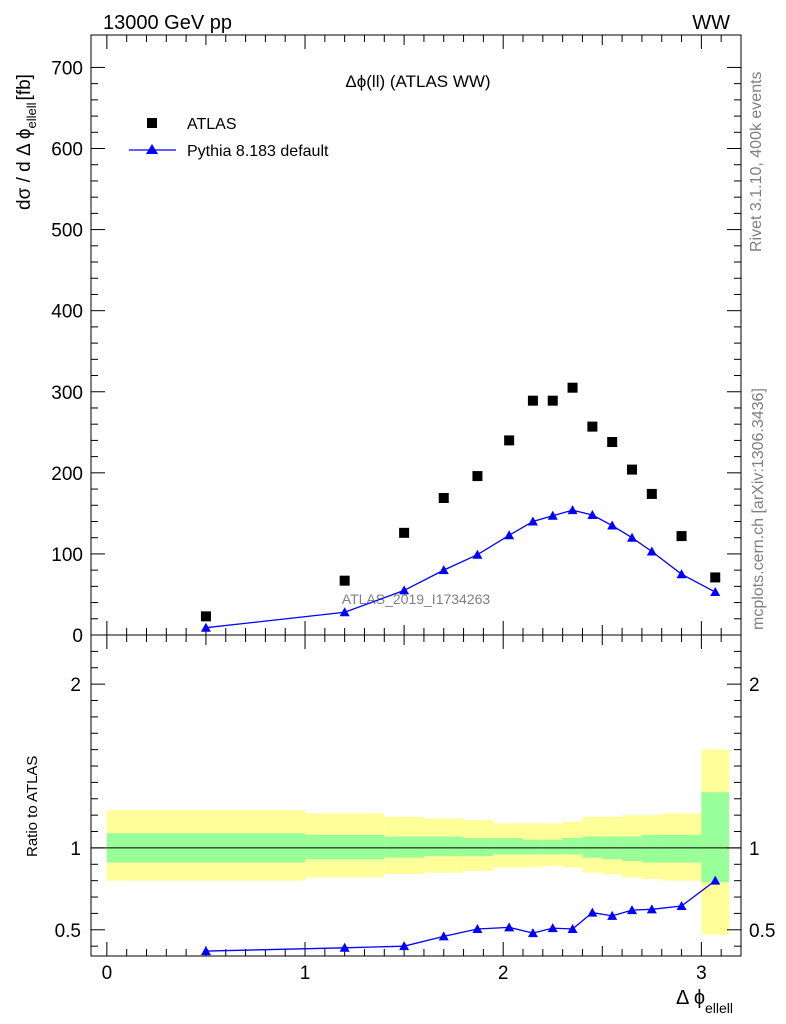 Image resolution: width=786 pixels, height=1024 pixels. What do you see at coordinates (417, 81) in the screenshot?
I see `main-plot-title: Δϕ(ll) (ATLAS WW)` at bounding box center [417, 81].